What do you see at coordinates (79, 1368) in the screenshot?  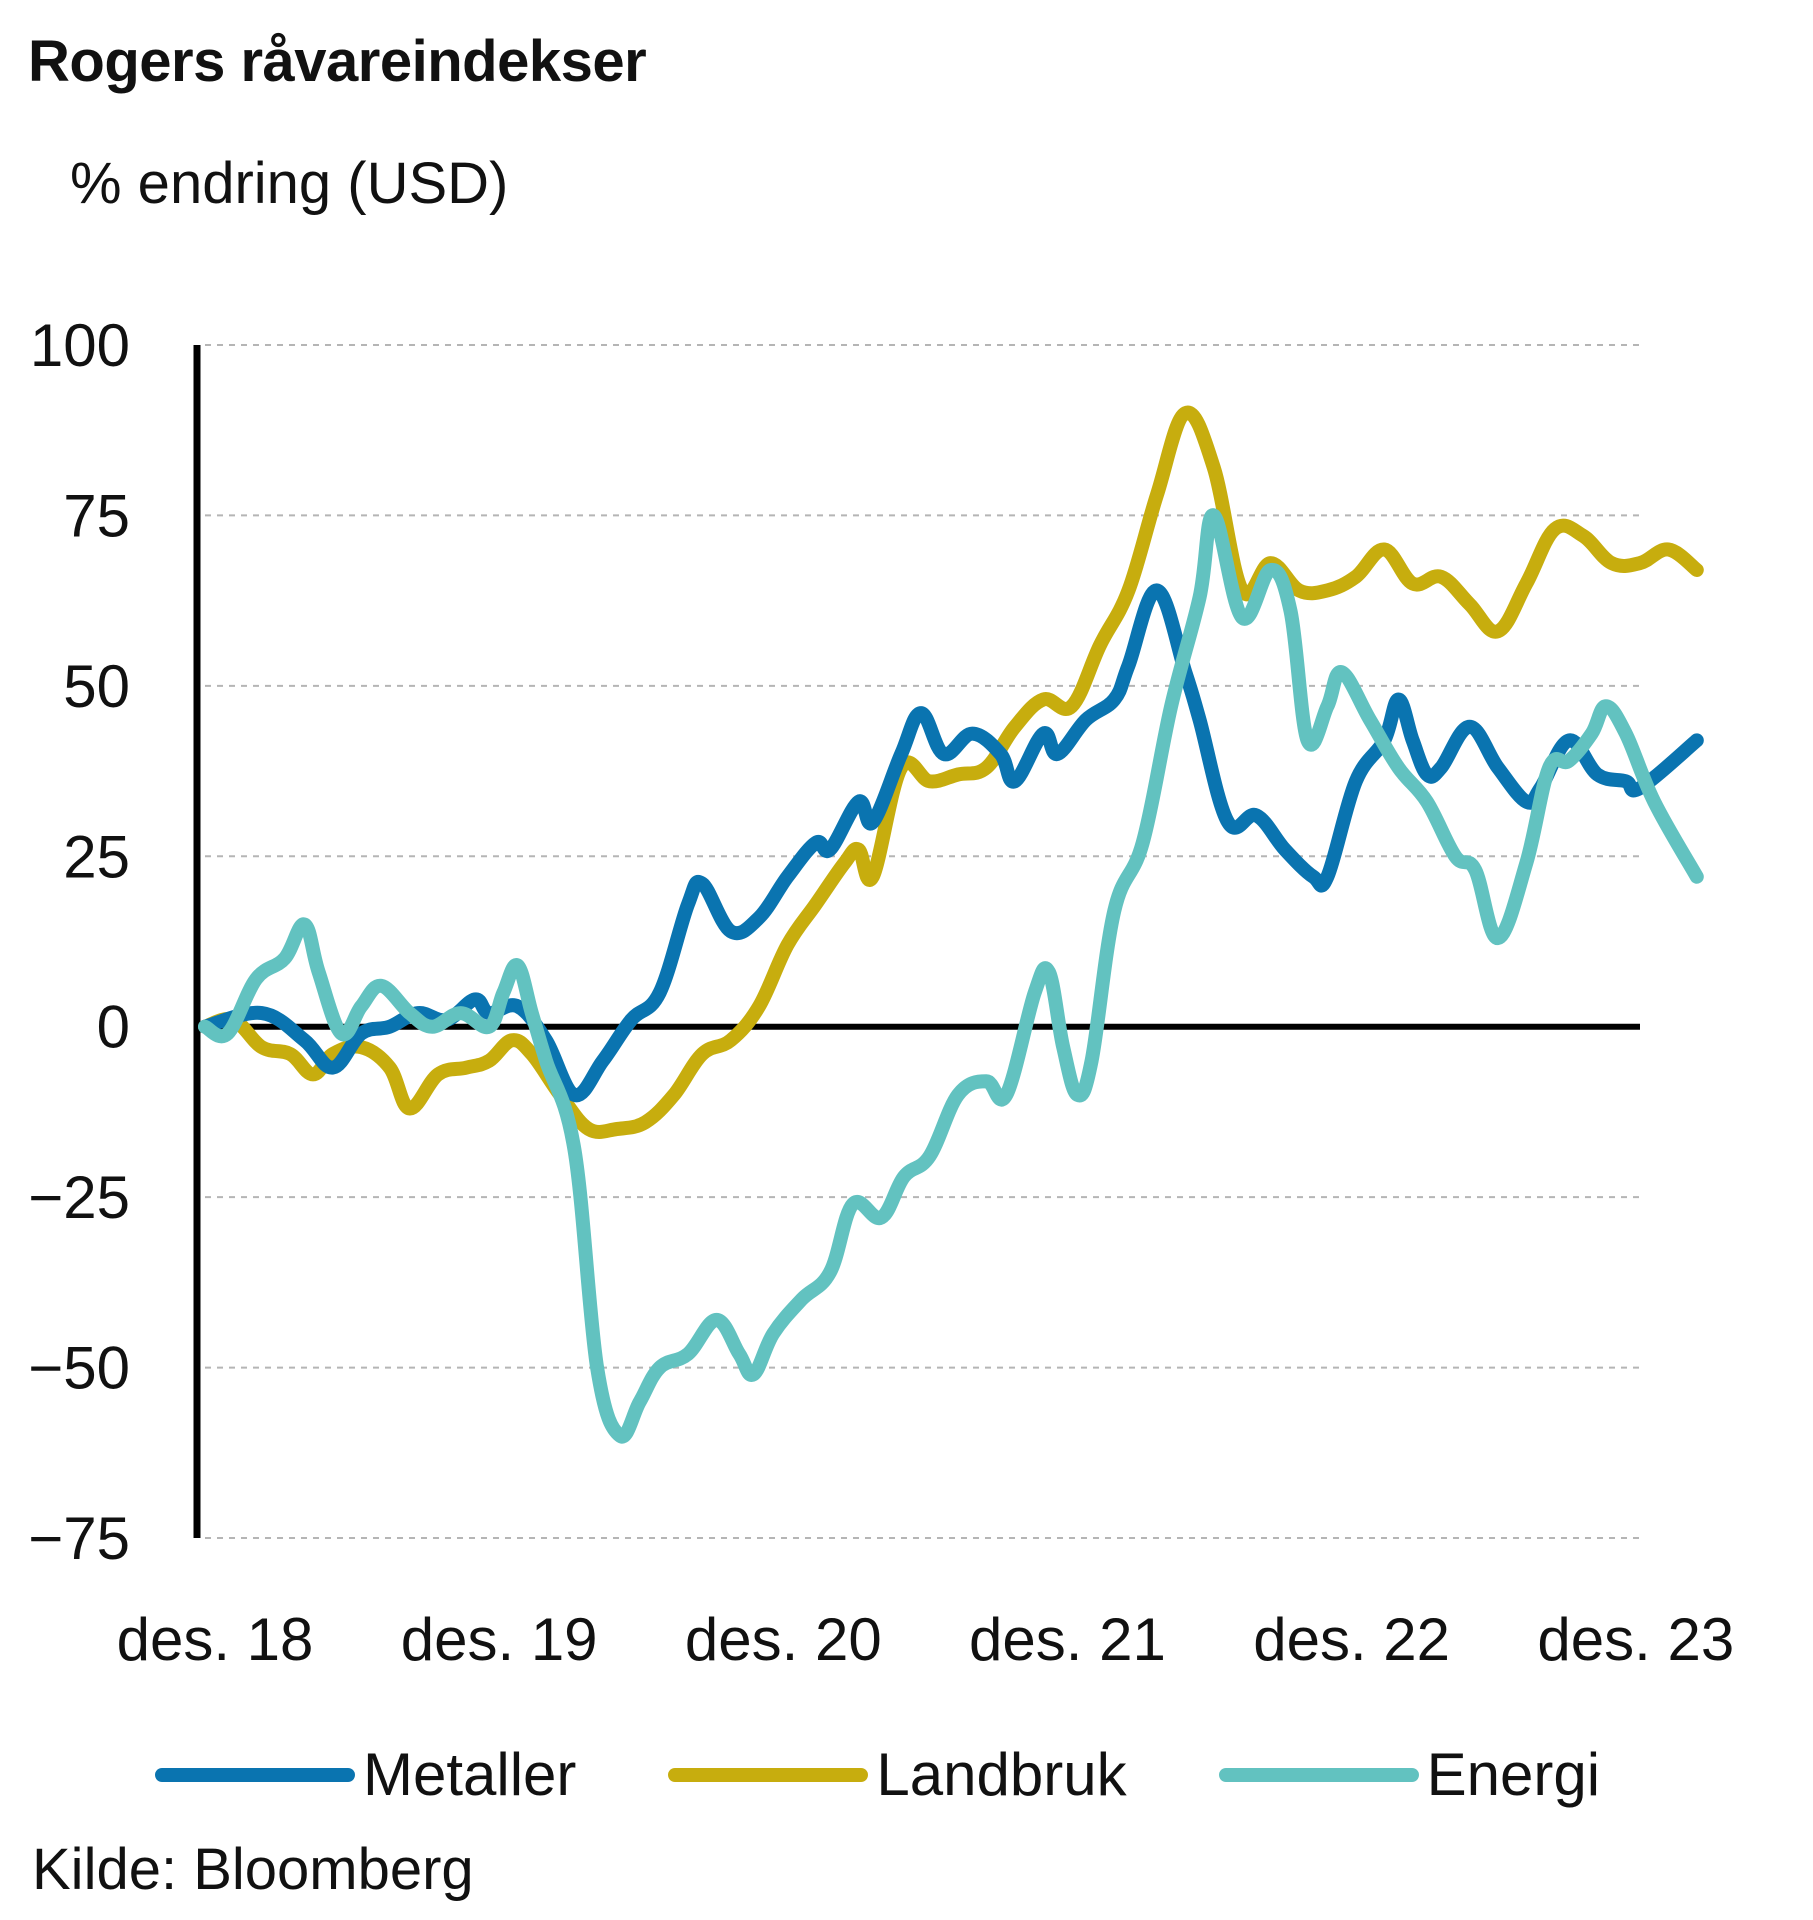 I see `y-tick-label: −50` at bounding box center [79, 1368].